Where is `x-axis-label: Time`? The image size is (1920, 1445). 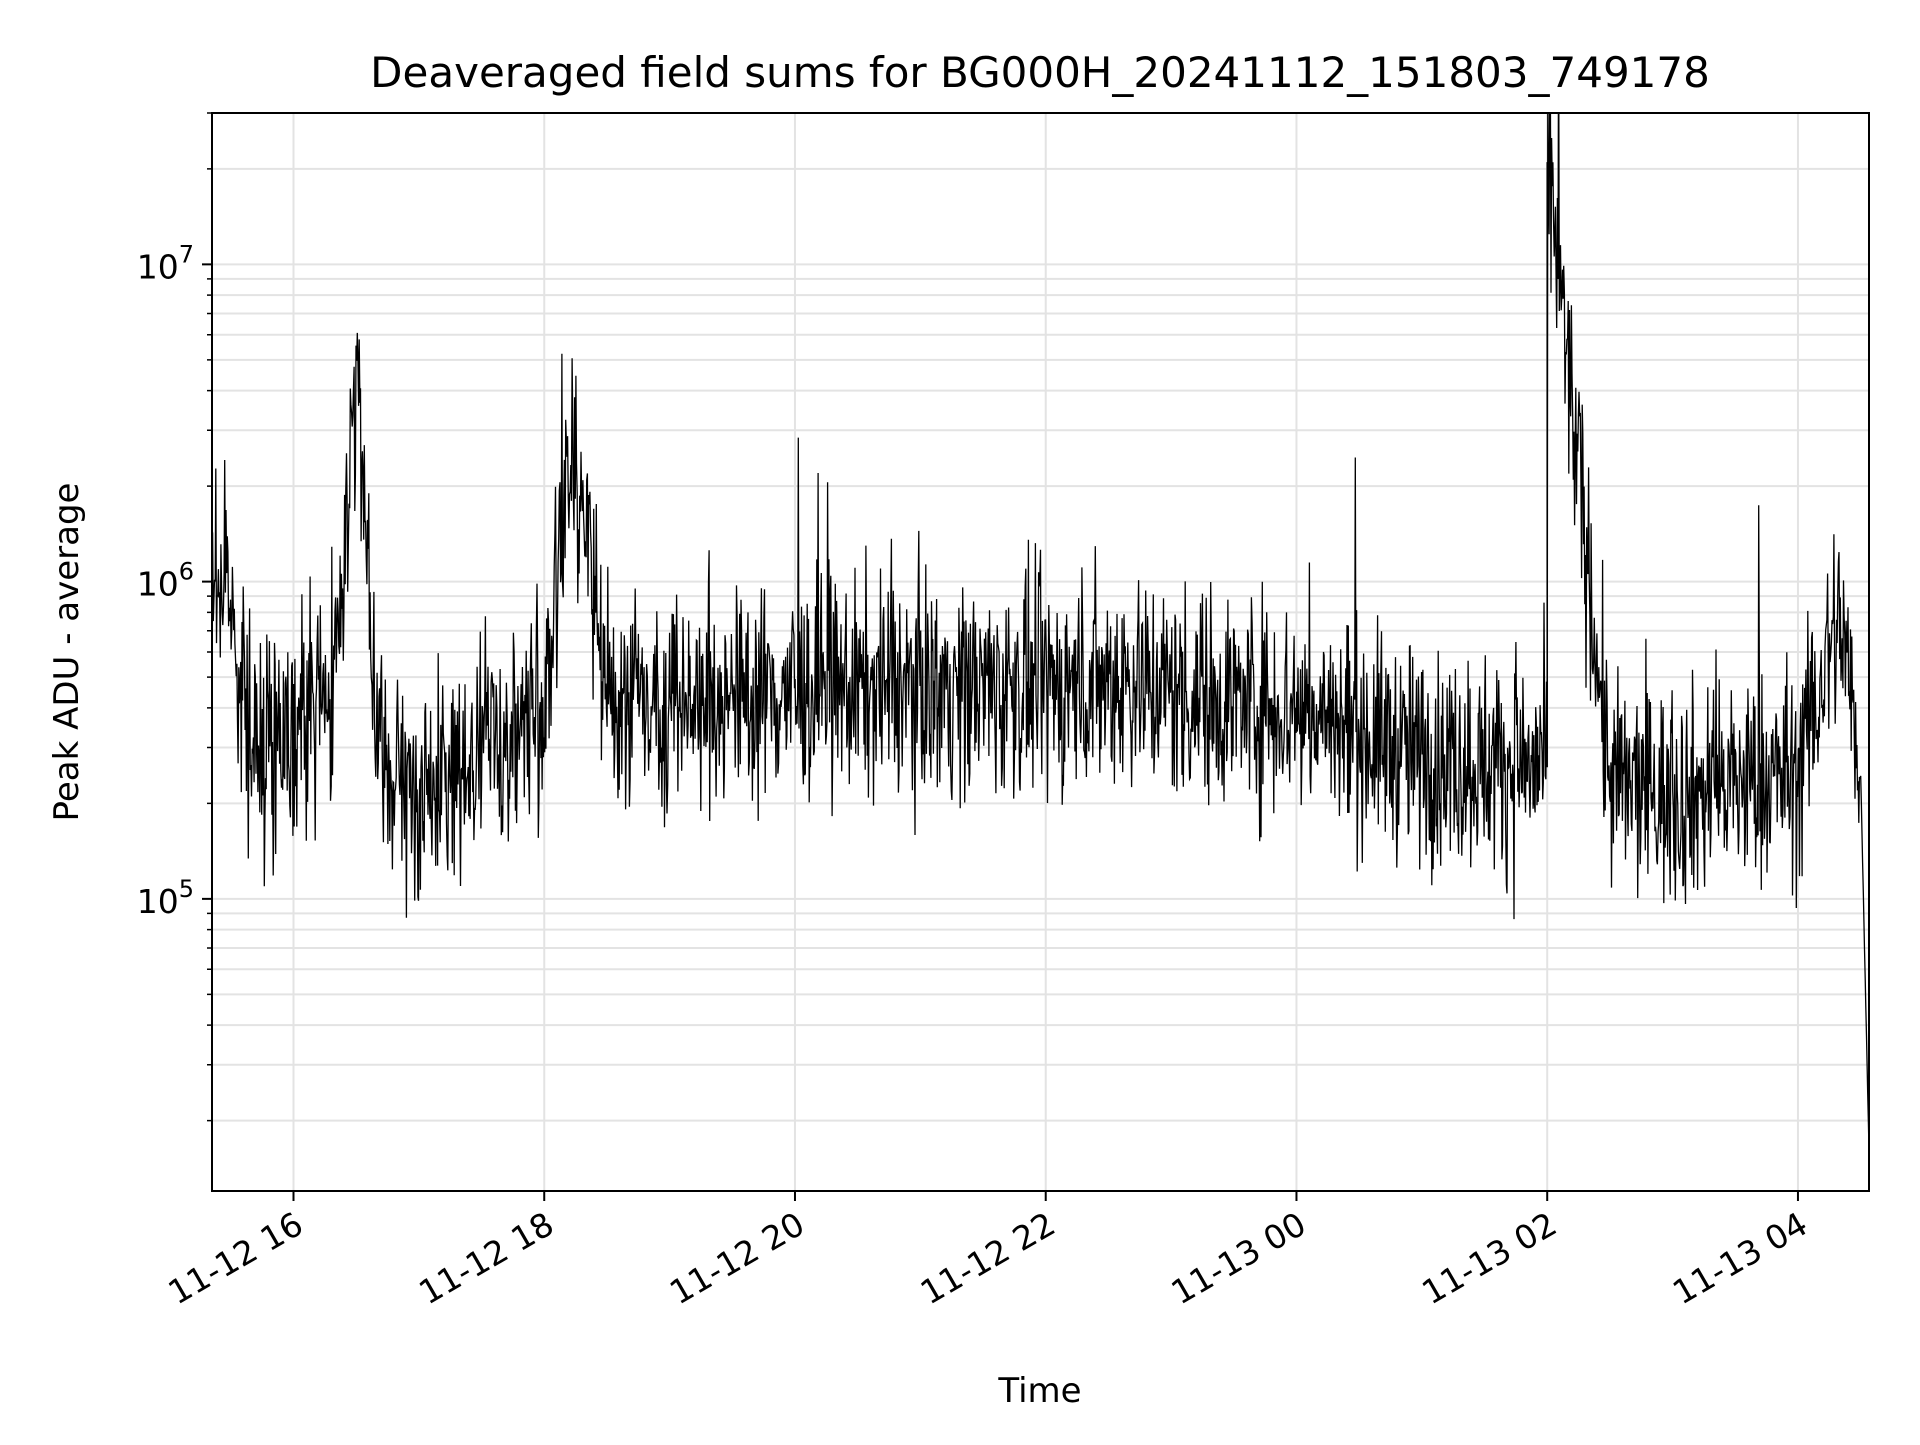 x-axis-label: Time is located at coordinates (1039, 1391).